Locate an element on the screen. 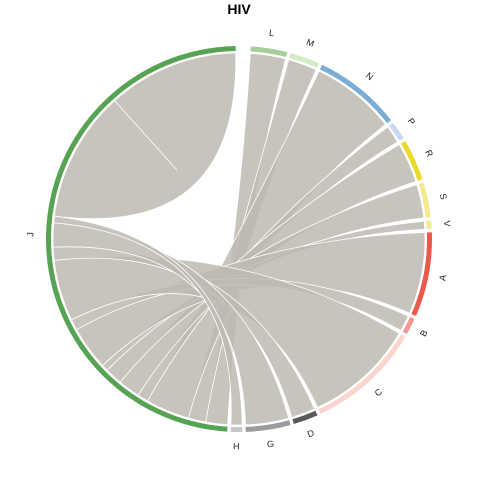 This screenshot has height=480, width=480. segment-h is located at coordinates (236, 429).